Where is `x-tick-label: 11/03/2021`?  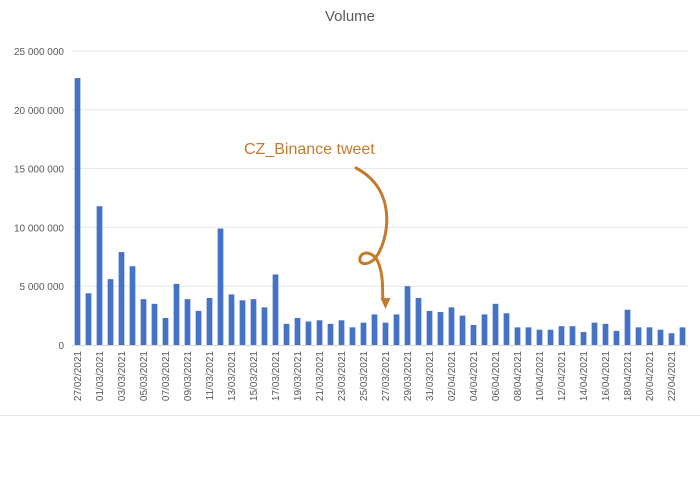 x-tick-label: 11/03/2021 is located at coordinates (210, 376).